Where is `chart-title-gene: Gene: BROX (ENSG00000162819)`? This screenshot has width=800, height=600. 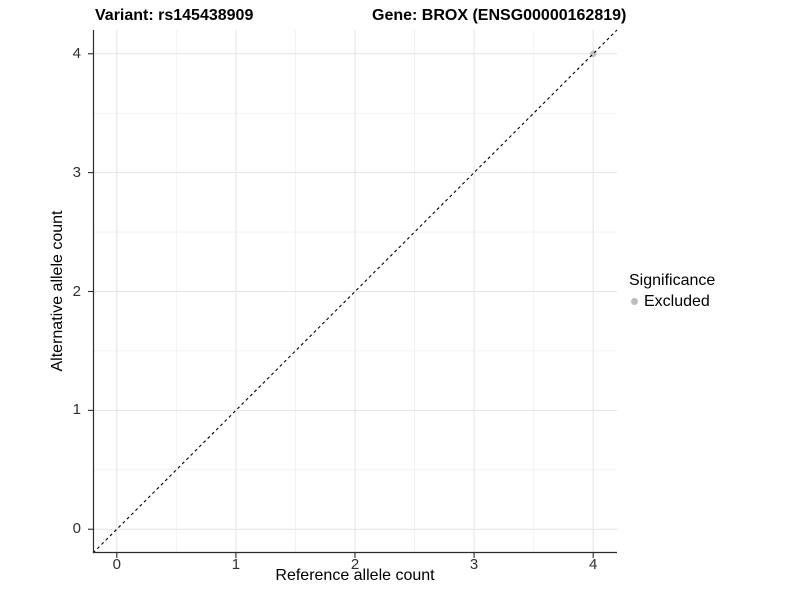
chart-title-gene: Gene: BROX (ENSG00000162819) is located at coordinates (499, 15).